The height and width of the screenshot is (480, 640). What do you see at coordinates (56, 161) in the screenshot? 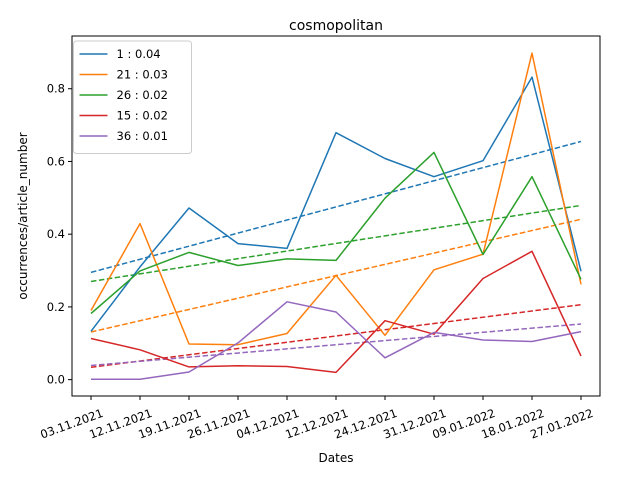
I see `y-tick-label: 0.6` at bounding box center [56, 161].